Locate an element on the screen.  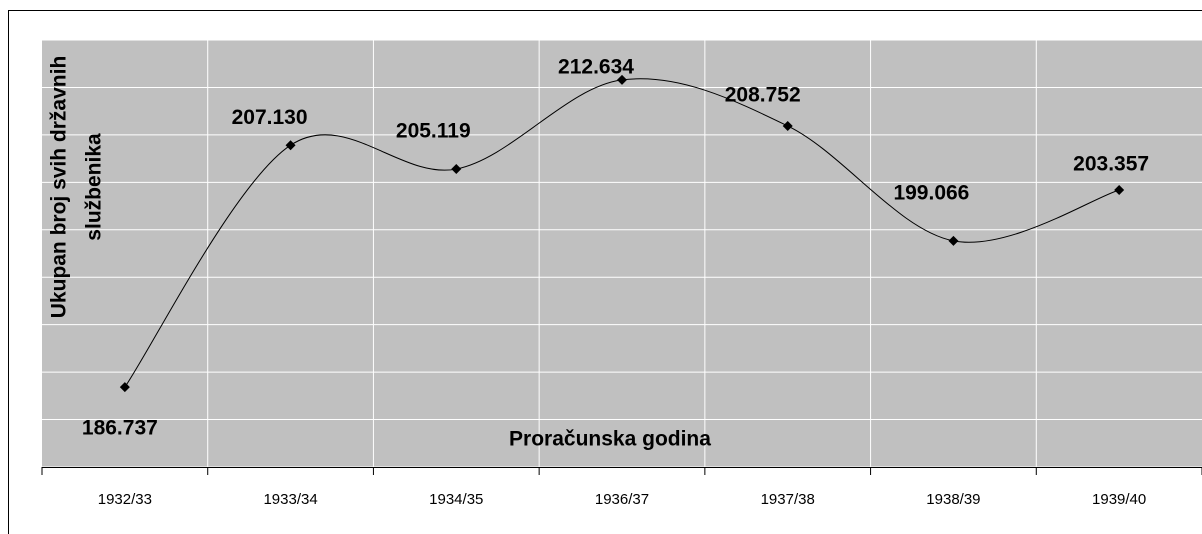
x-tick-label: 1938/39 is located at coordinates (953, 499).